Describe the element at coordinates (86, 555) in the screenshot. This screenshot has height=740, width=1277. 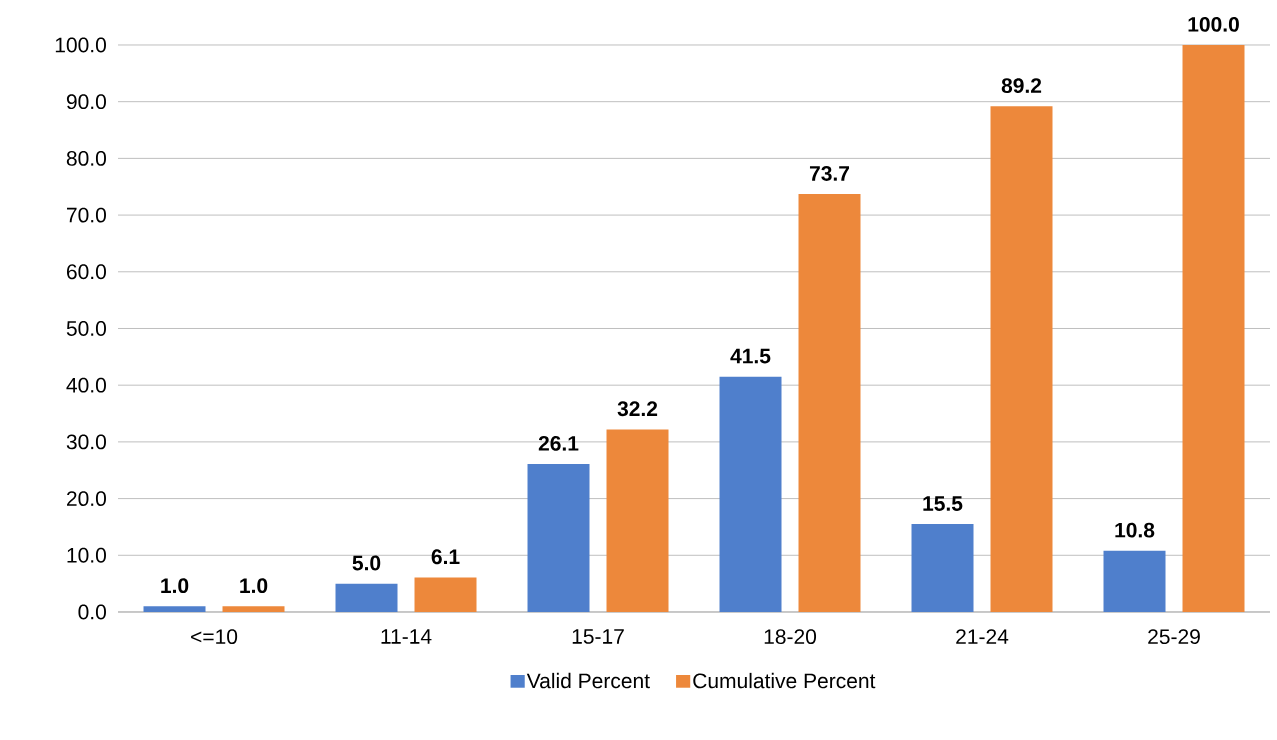
I see `y-tick-label: 10.0` at that location.